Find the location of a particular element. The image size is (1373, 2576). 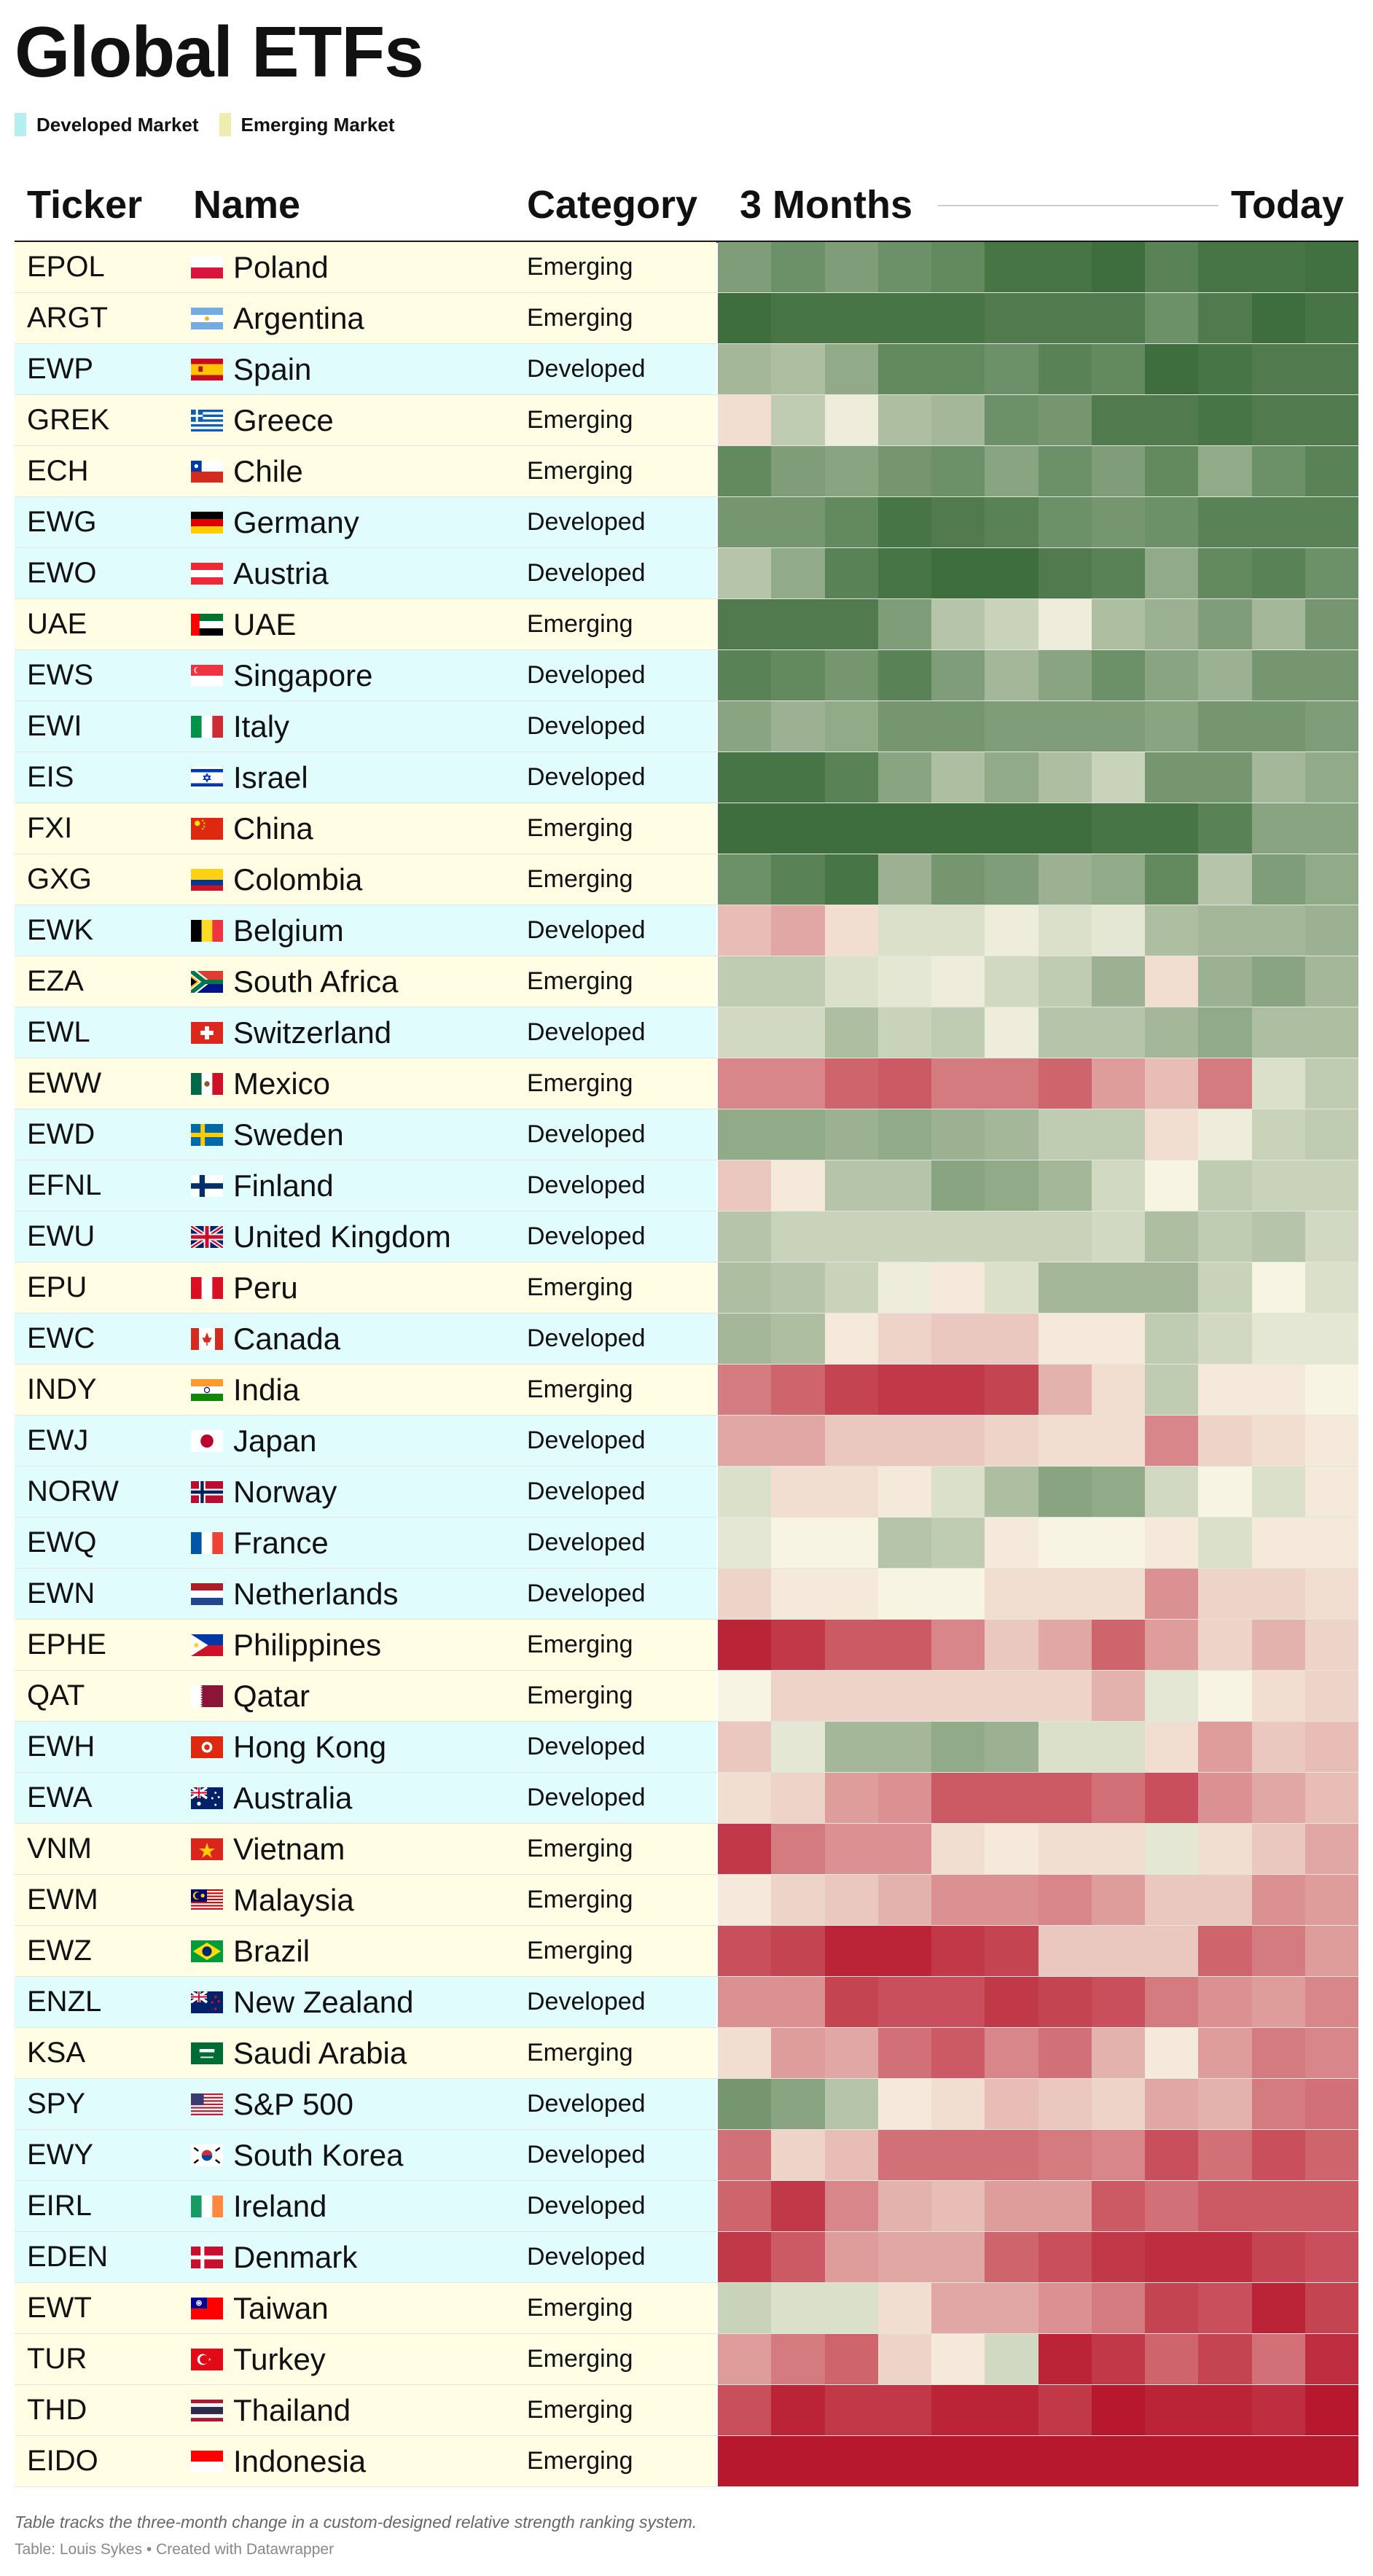

name-cell: Mexico is located at coordinates (282, 1083).